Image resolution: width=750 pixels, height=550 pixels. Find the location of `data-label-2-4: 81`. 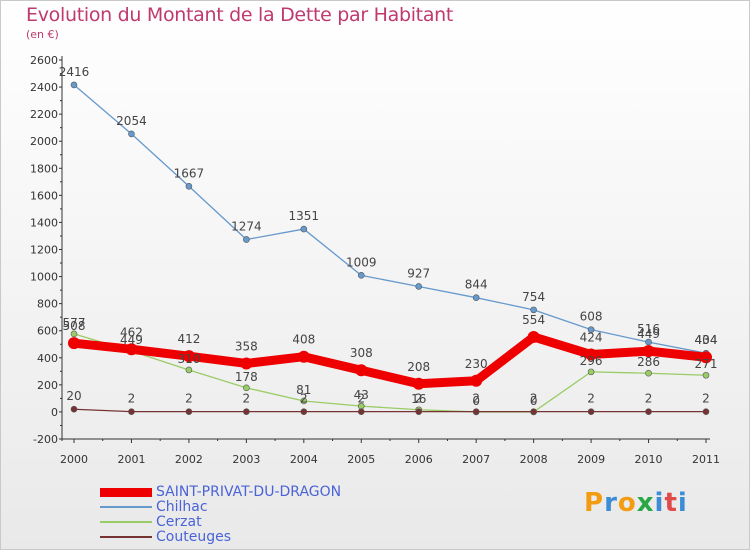

data-label-2-4: 81 is located at coordinates (303, 390).